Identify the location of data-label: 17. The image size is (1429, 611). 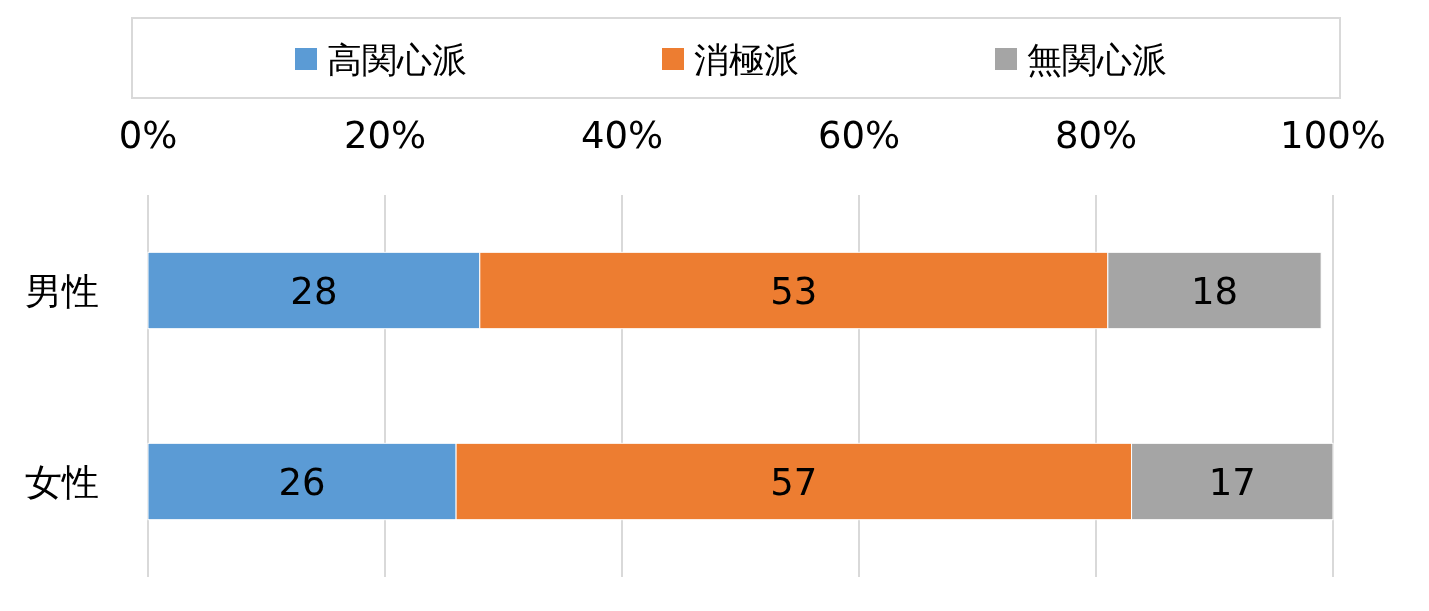
(1232, 482).